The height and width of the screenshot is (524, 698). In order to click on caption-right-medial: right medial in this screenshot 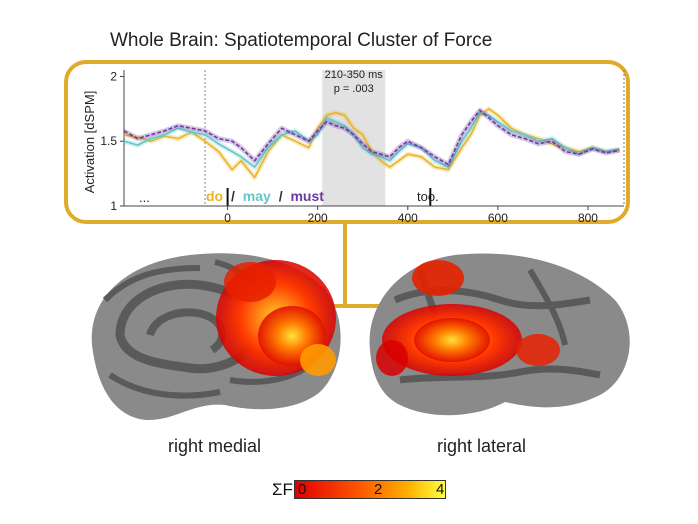, I will do `click(215, 446)`.